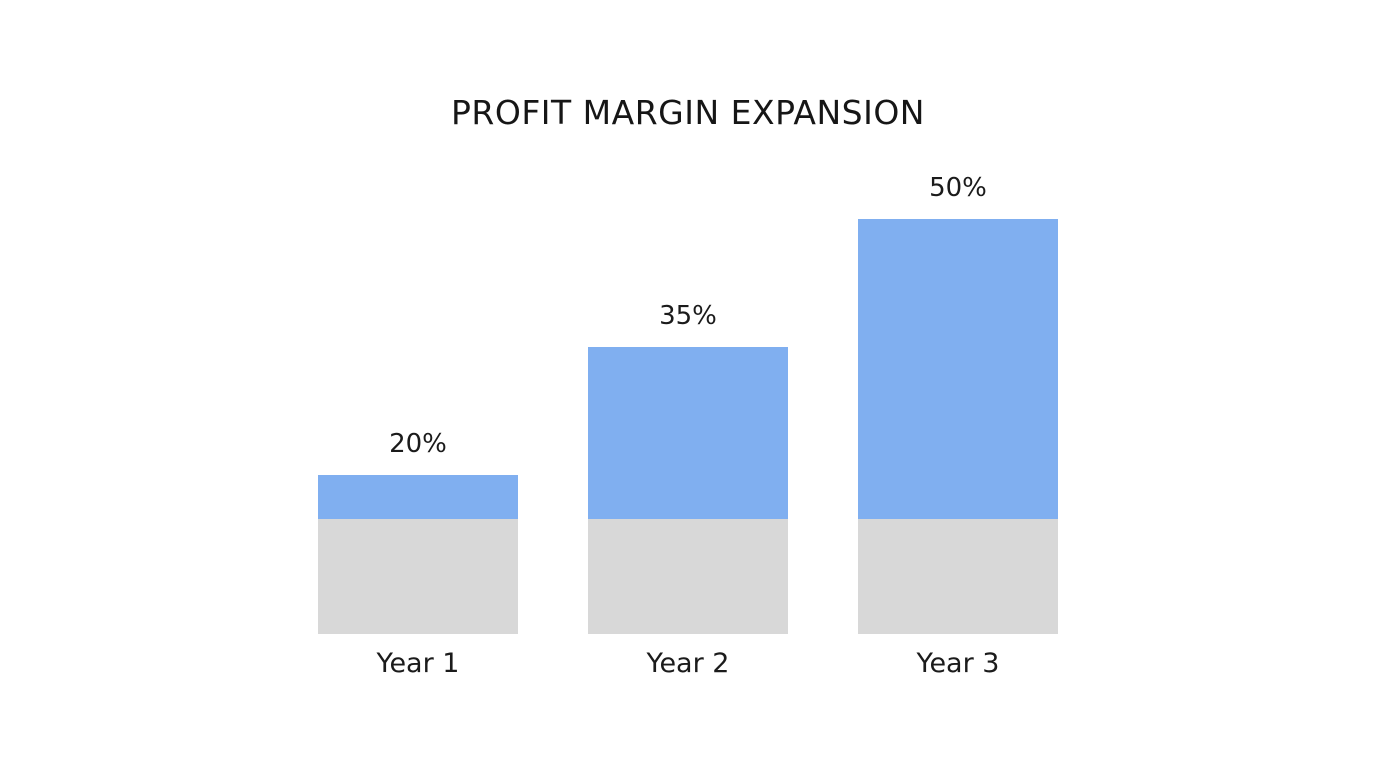  I want to click on x-axis-label: Year 1, so click(418, 663).